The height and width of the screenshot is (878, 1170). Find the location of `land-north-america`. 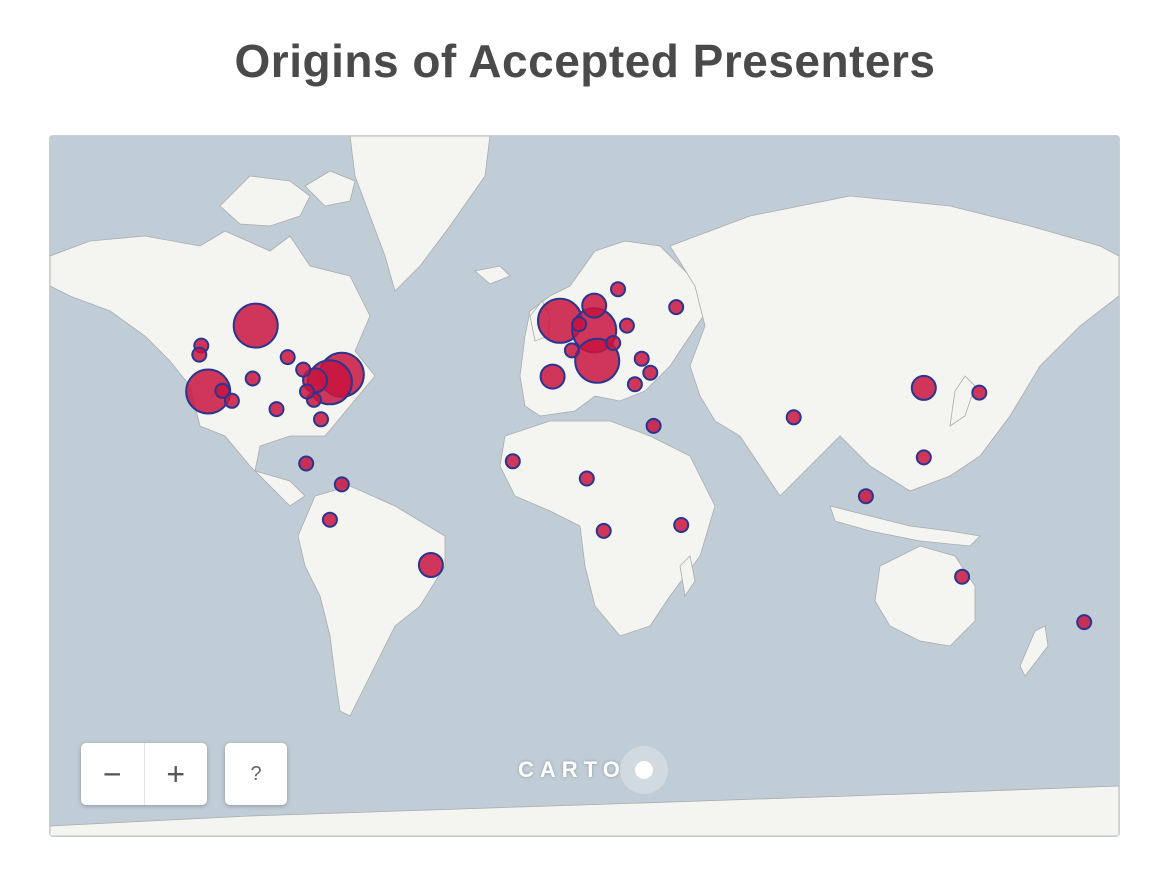

land-north-america is located at coordinates (213, 368).